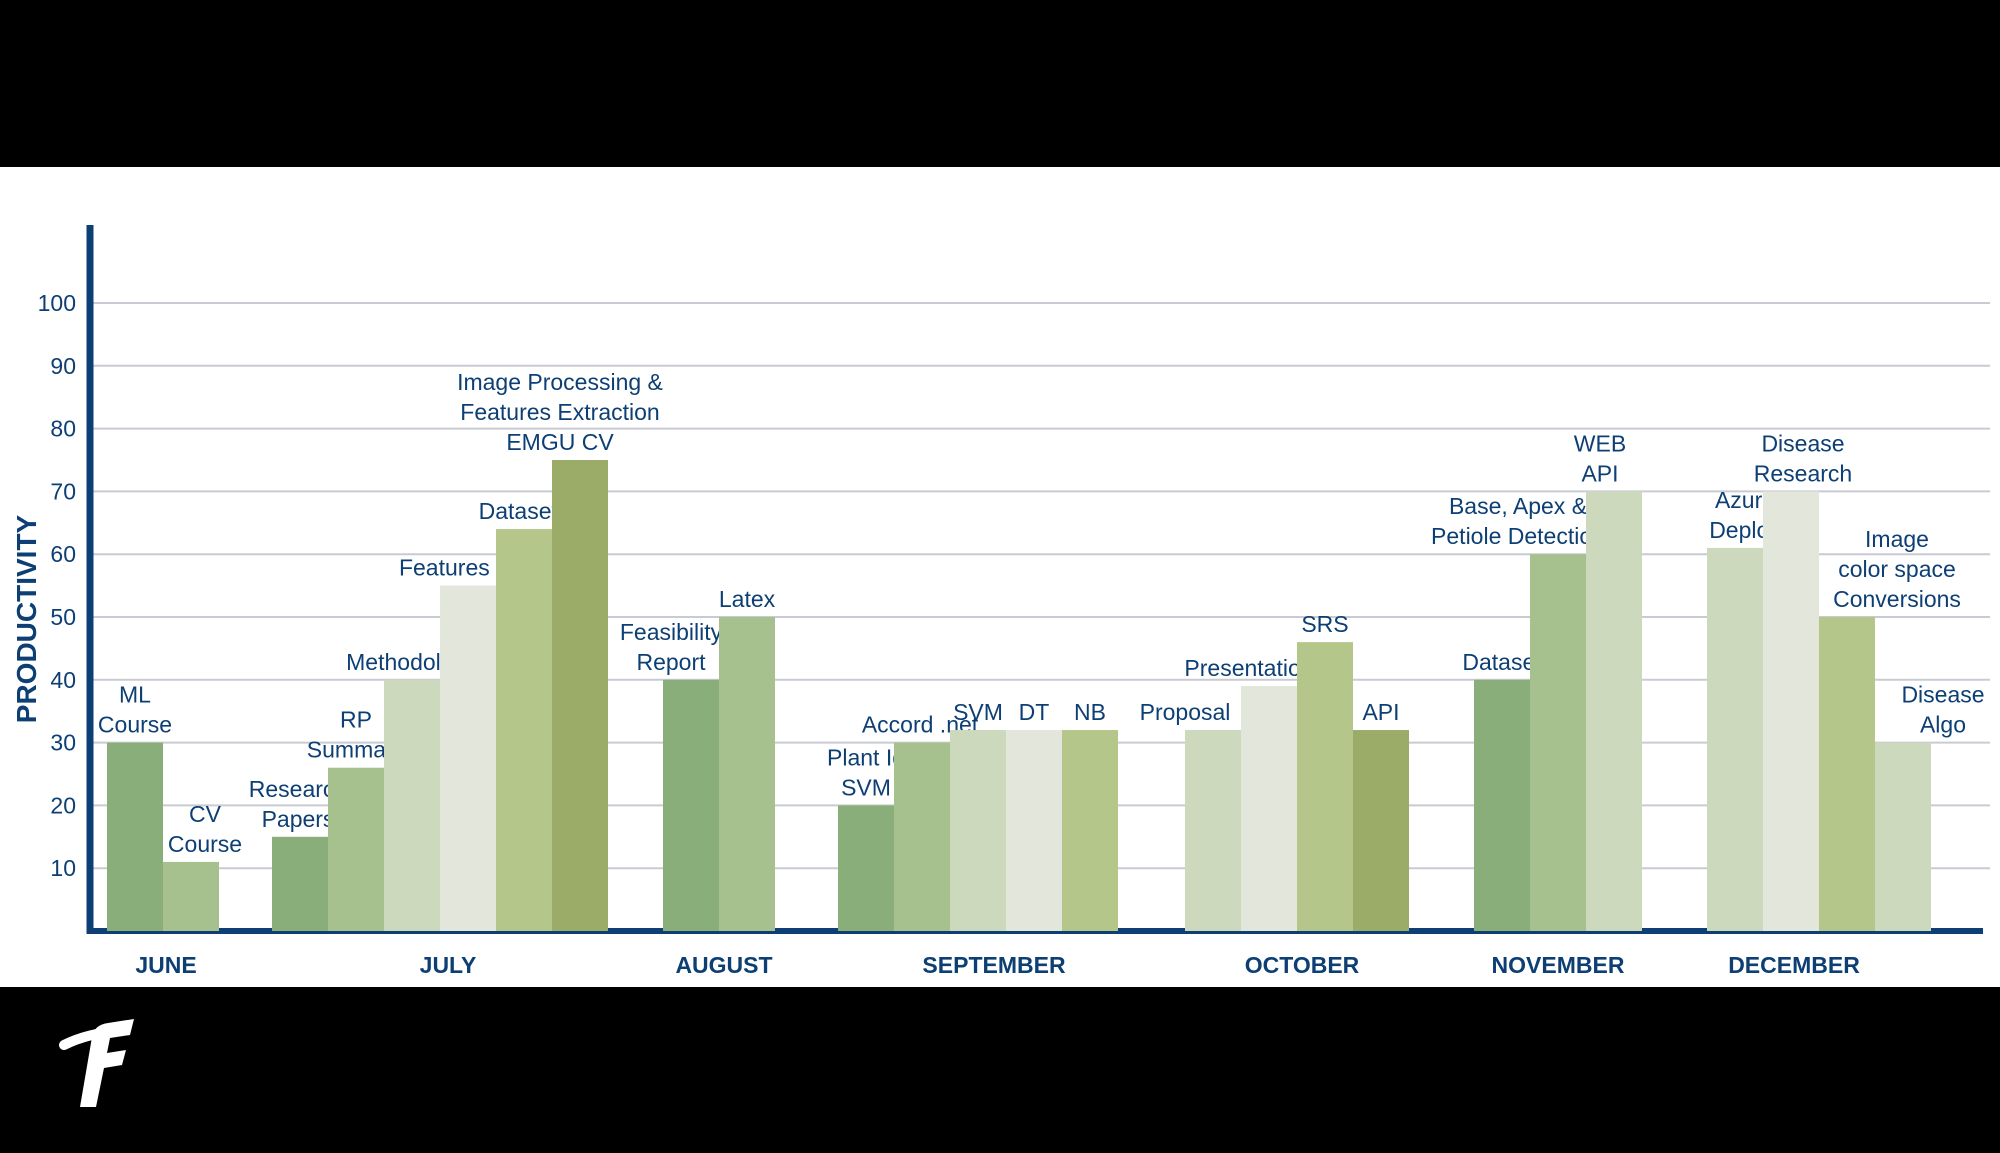 The width and height of the screenshot is (2000, 1153). What do you see at coordinates (63, 366) in the screenshot?
I see `y-tick-label: 90` at bounding box center [63, 366].